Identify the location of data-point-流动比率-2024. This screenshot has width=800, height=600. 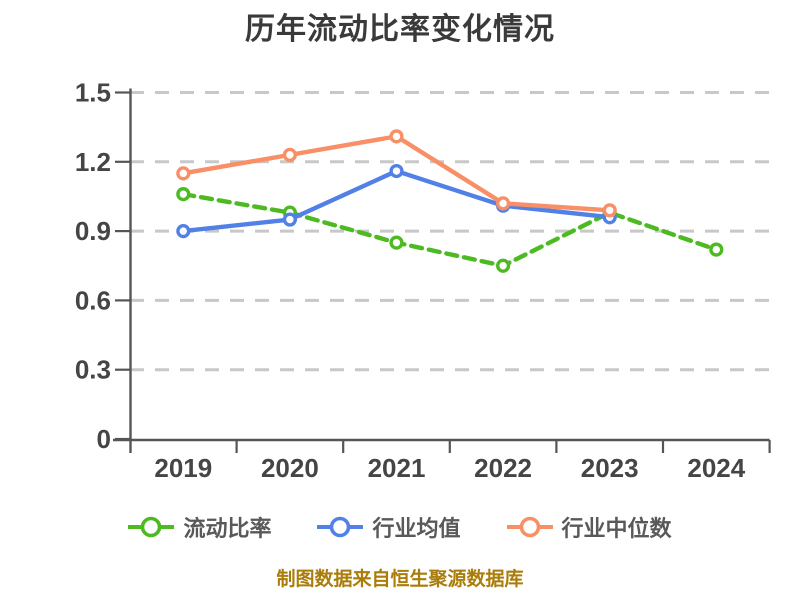
(716, 249).